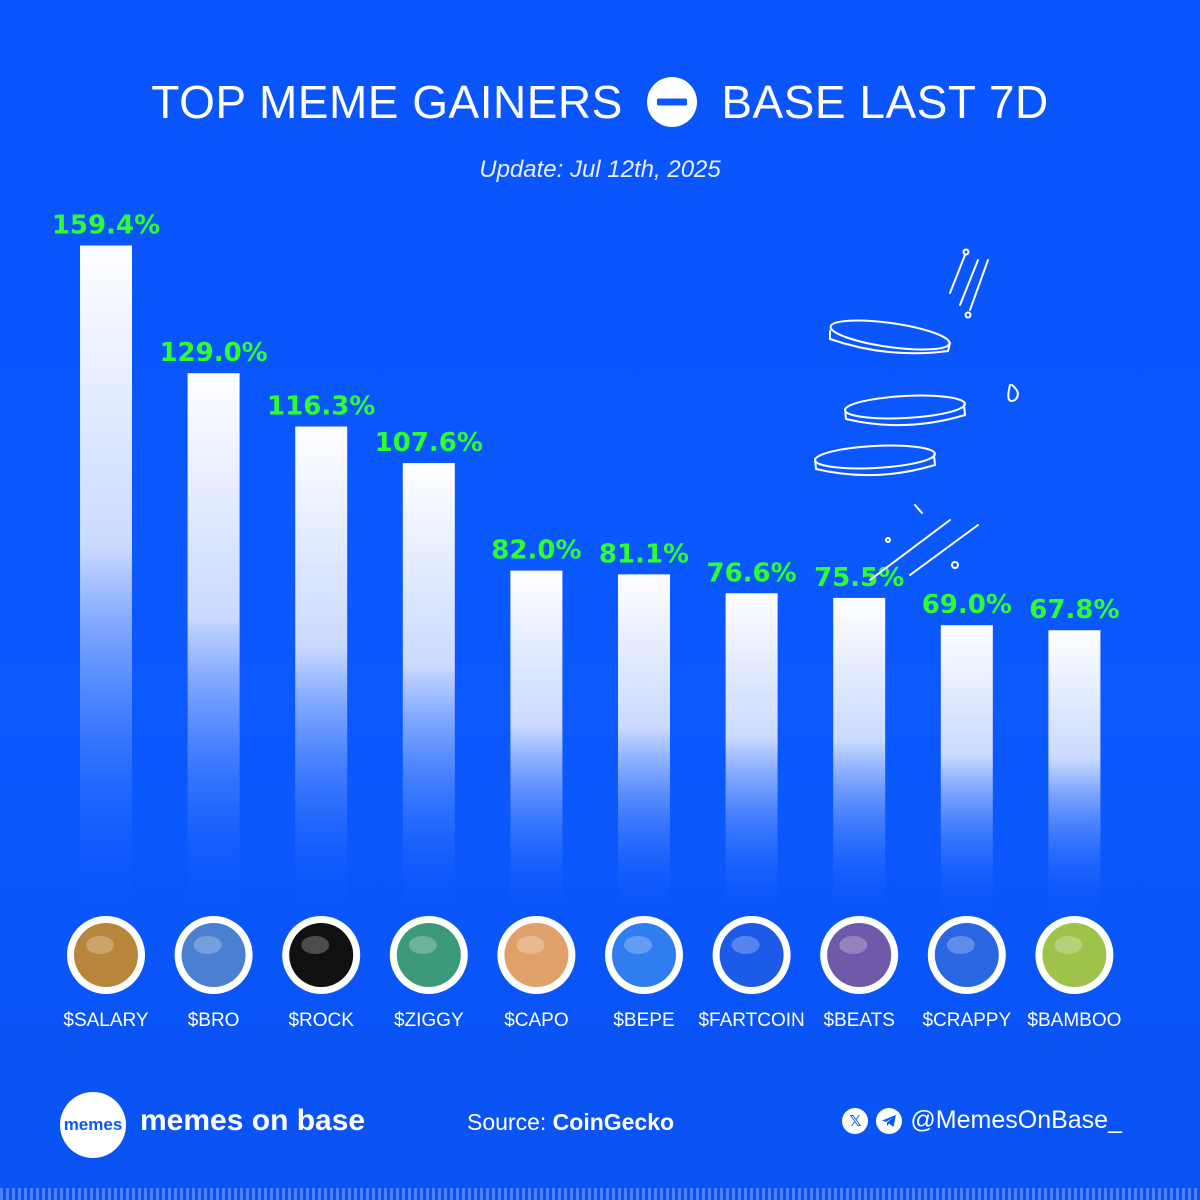 The width and height of the screenshot is (1200, 1200). What do you see at coordinates (321, 955) in the screenshot?
I see `rock-icon` at bounding box center [321, 955].